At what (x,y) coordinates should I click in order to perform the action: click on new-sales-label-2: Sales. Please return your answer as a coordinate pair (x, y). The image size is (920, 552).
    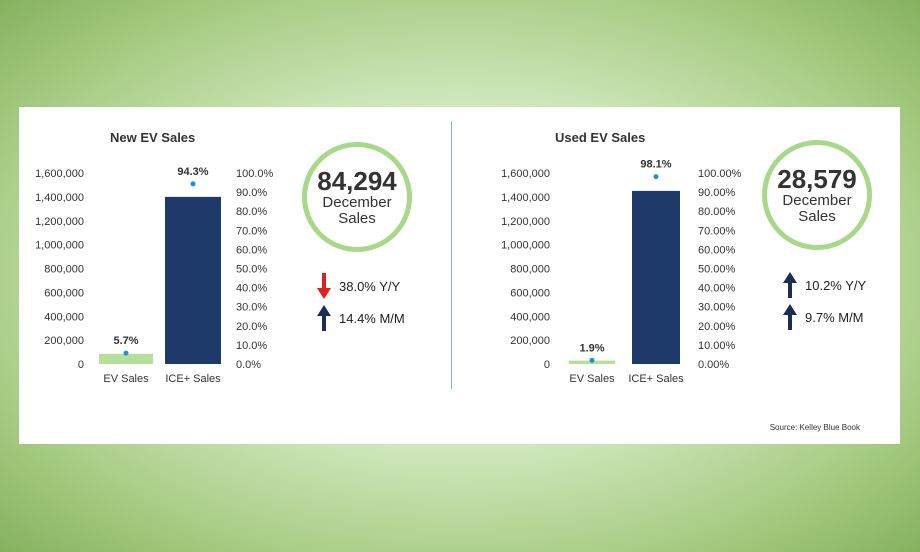
    Looking at the image, I should click on (357, 218).